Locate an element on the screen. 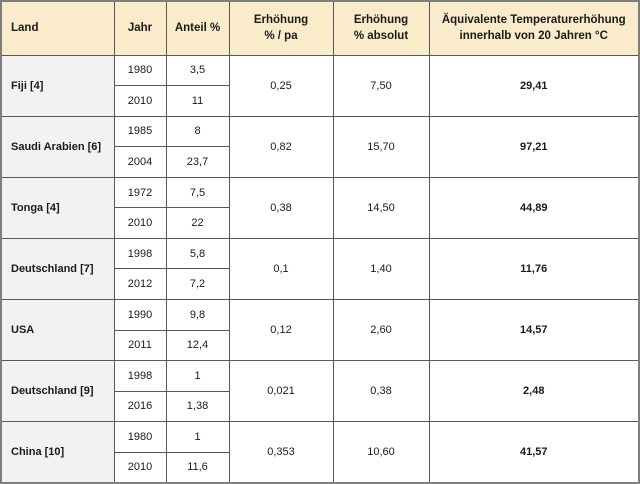 The image size is (640, 484). cell-anteil: 5,8 is located at coordinates (197, 253).